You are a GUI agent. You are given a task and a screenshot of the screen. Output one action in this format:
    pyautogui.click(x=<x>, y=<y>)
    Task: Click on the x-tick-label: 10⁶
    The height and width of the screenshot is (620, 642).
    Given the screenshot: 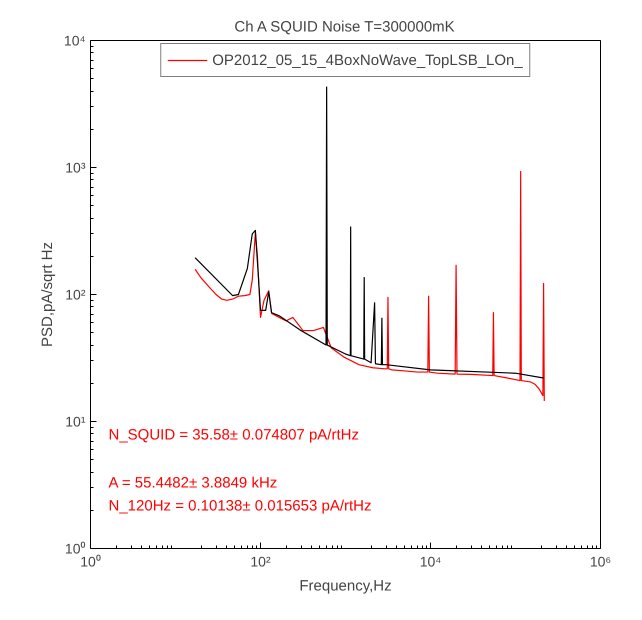 What is the action you would take?
    pyautogui.click(x=601, y=562)
    